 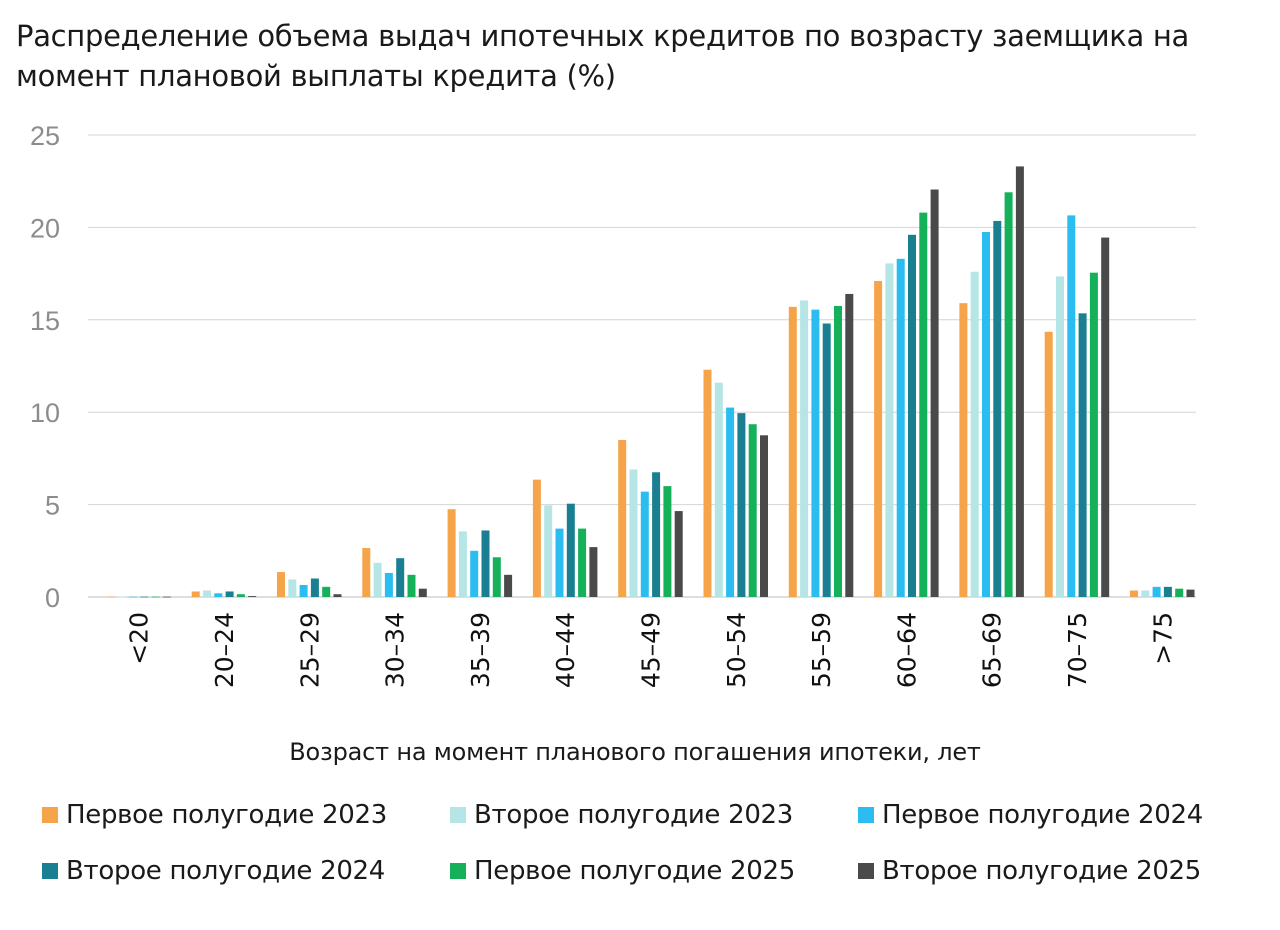 I want to click on x-tick-label: 70–75, so click(x=1077, y=650).